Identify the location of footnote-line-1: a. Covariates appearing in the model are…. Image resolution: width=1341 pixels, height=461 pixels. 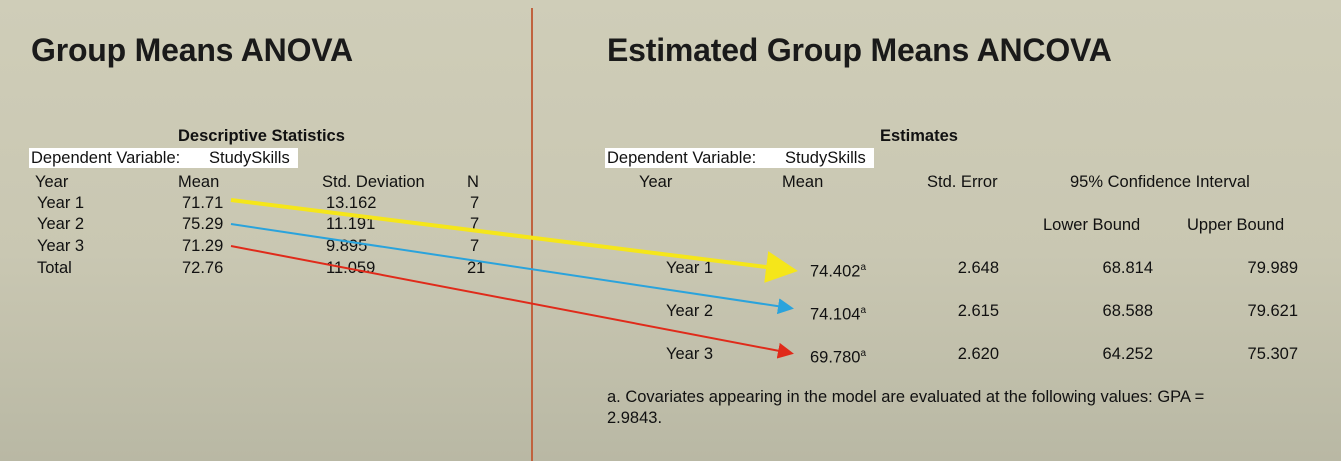
(906, 397).